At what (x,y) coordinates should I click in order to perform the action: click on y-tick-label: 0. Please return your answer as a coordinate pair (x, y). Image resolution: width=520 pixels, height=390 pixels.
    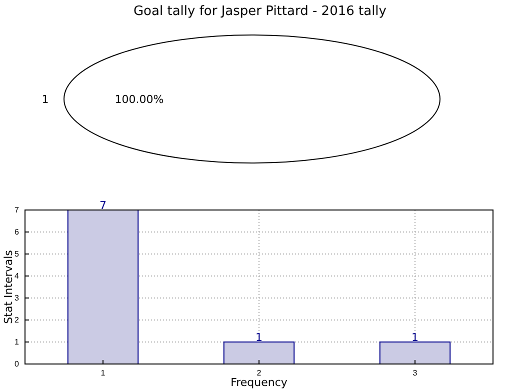
    Looking at the image, I should click on (17, 364).